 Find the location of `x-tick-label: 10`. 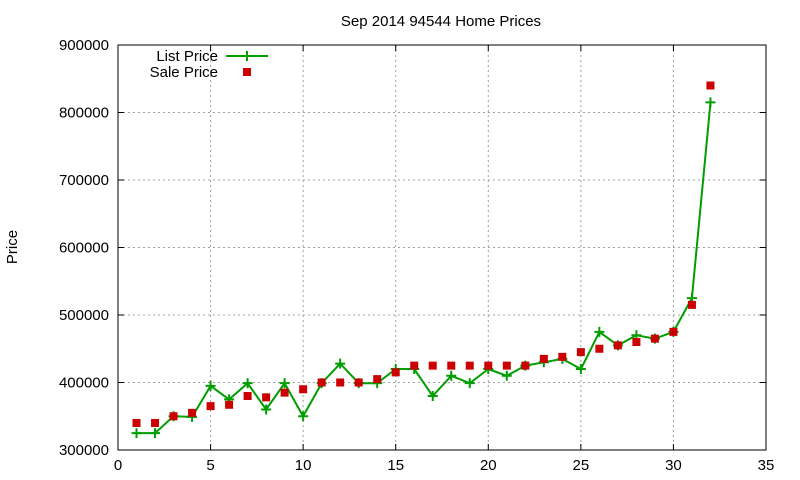

x-tick-label: 10 is located at coordinates (303, 465).